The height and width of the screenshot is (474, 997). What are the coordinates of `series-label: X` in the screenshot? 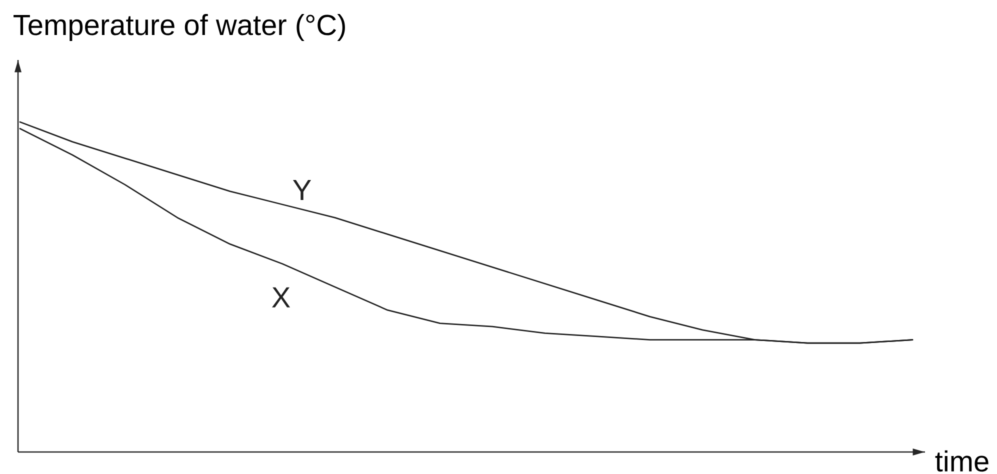 It's located at (281, 297).